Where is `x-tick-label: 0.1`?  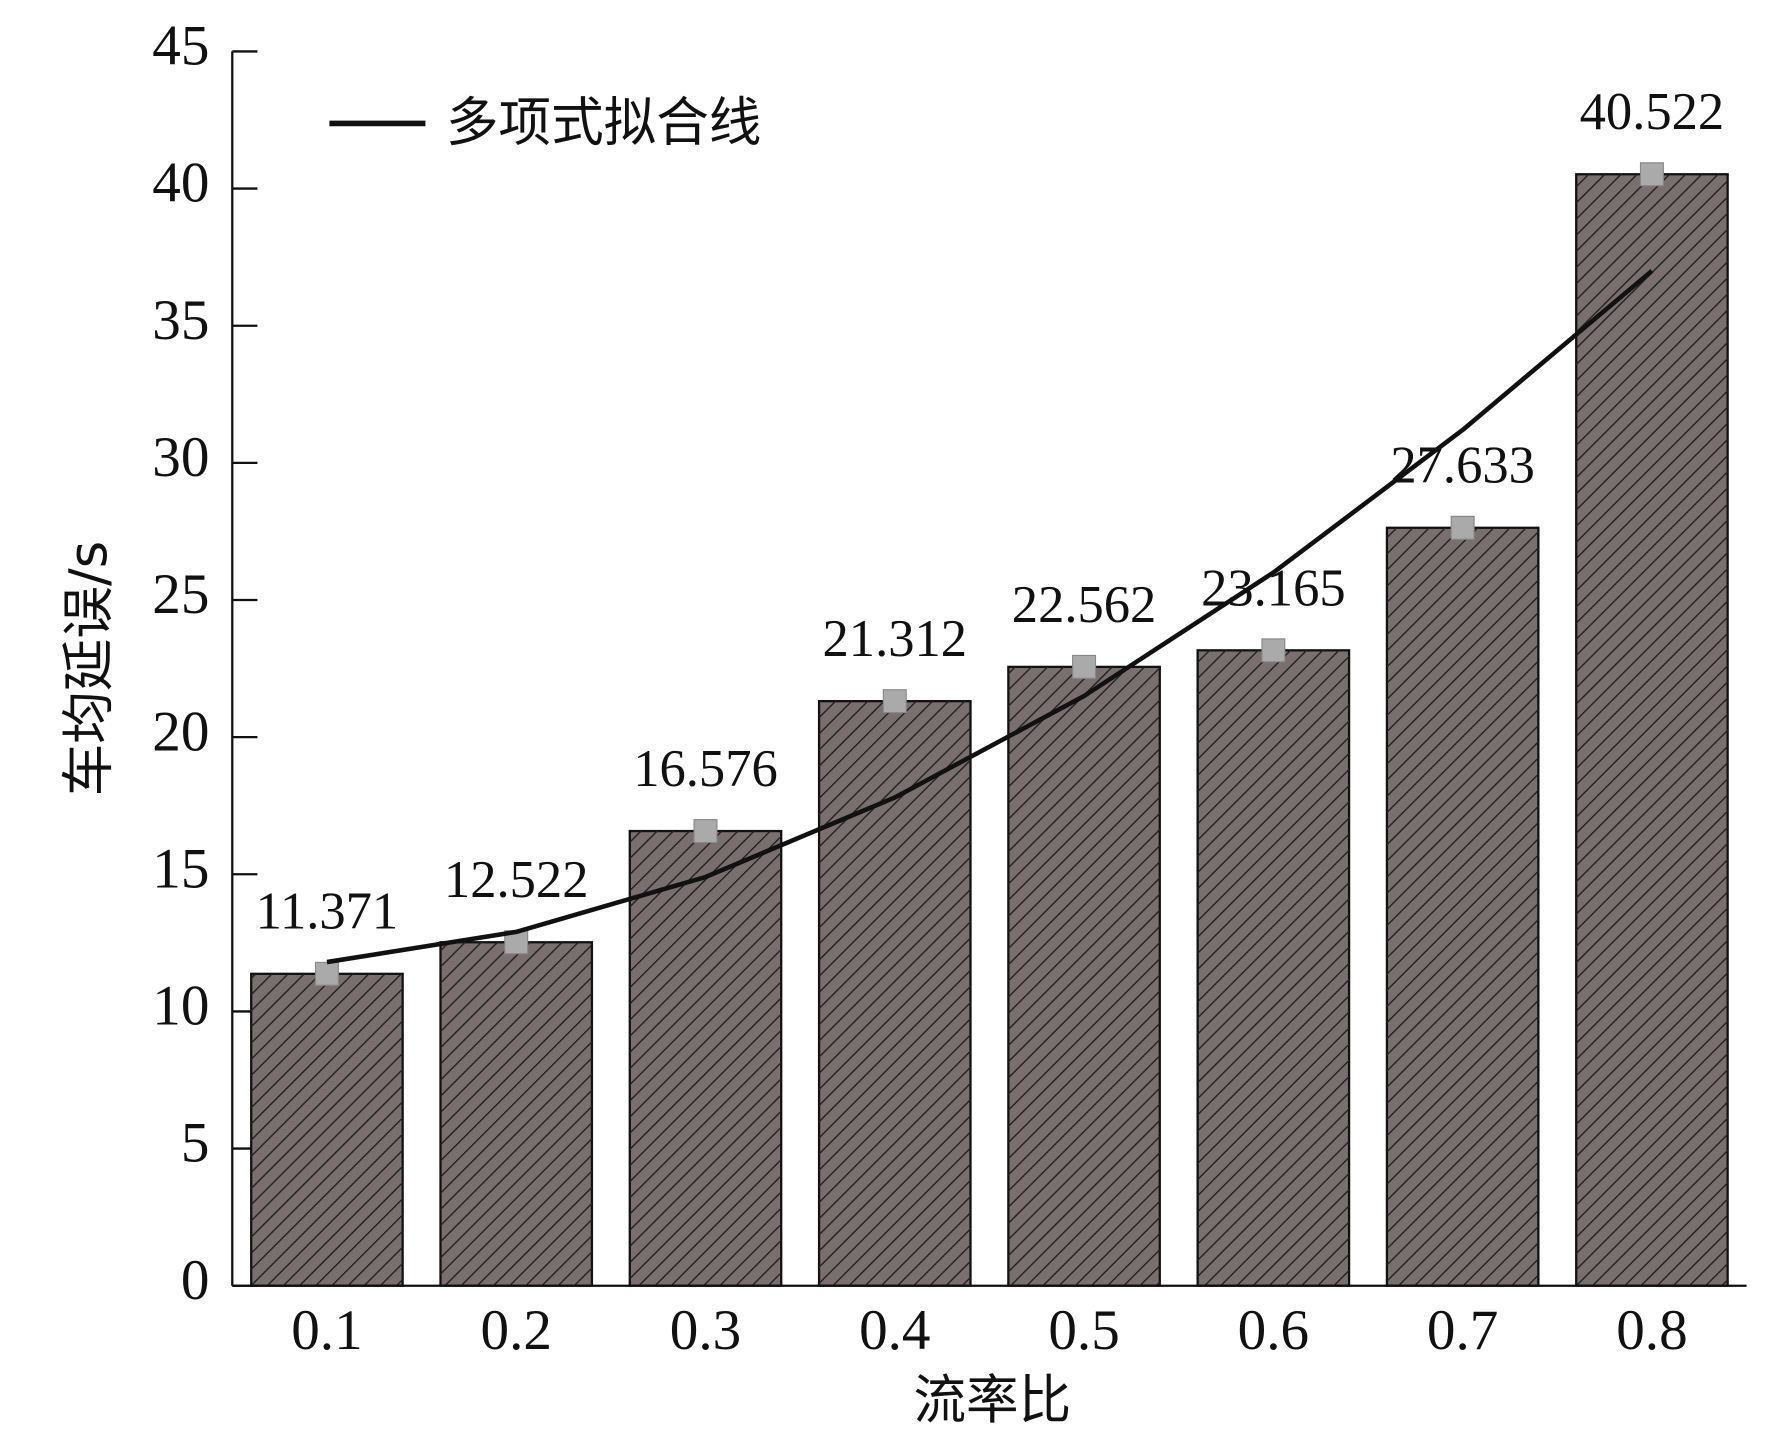 x-tick-label: 0.1 is located at coordinates (326, 1330).